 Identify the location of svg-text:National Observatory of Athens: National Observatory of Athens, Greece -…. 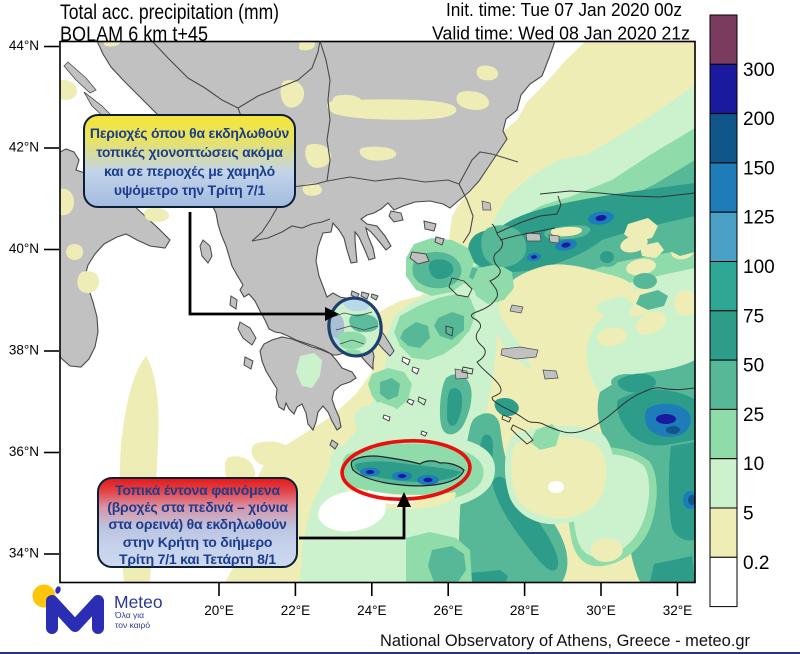
(565, 640).